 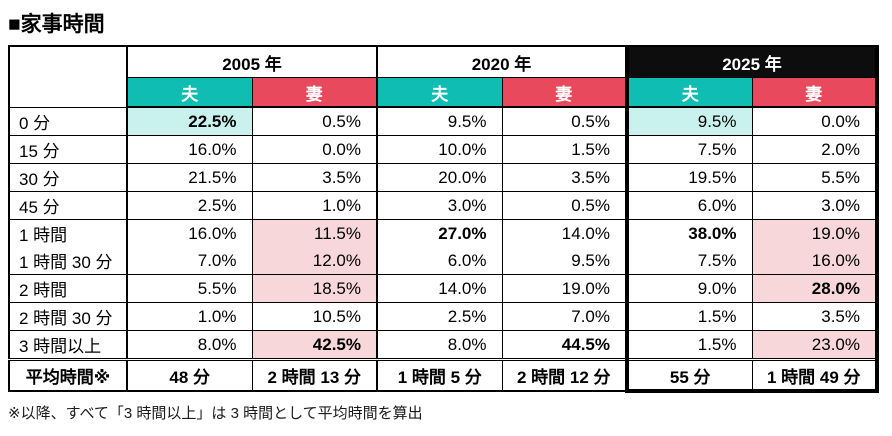 What do you see at coordinates (68, 233) in the screenshot?
I see `row-label: 1 時間` at bounding box center [68, 233].